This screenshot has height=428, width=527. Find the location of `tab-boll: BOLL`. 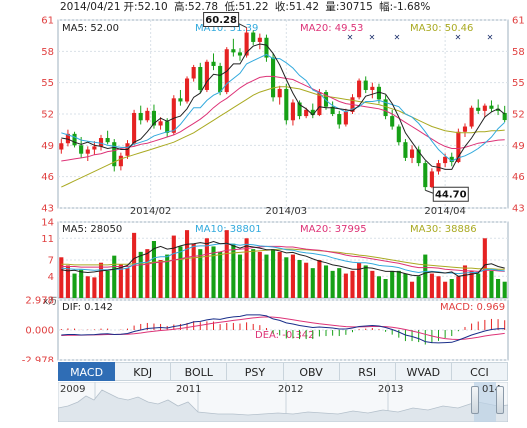

tab-boll: BOLL is located at coordinates (199, 371).